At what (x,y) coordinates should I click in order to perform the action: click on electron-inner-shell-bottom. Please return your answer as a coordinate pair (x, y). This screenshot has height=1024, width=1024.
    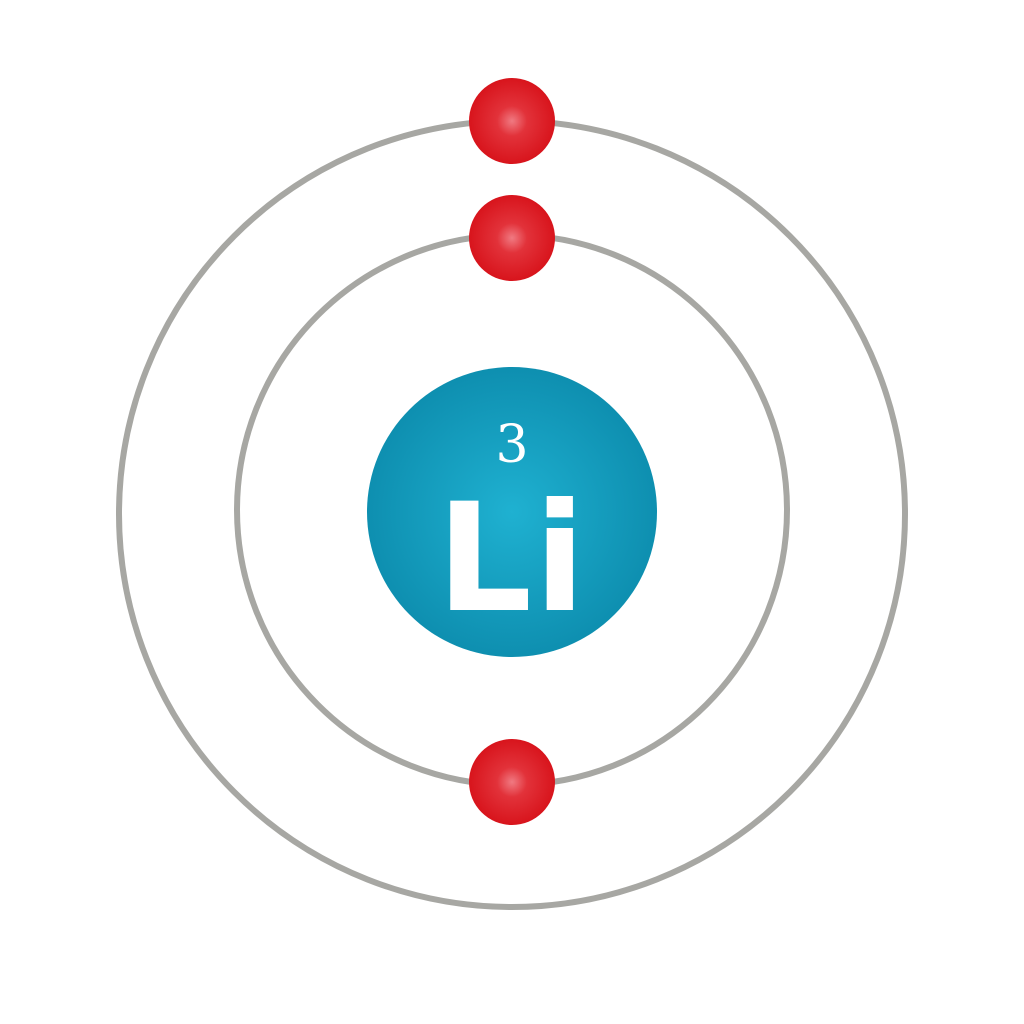
    Looking at the image, I should click on (512, 782).